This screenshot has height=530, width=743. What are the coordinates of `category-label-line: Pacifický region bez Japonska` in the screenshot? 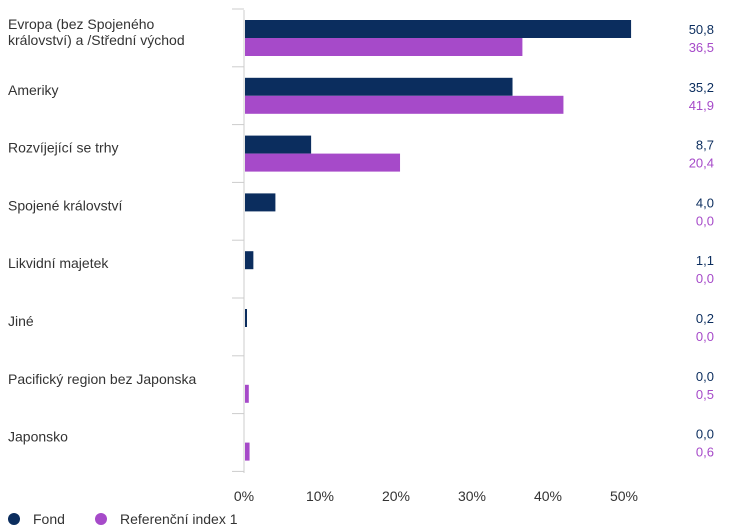 It's located at (102, 379).